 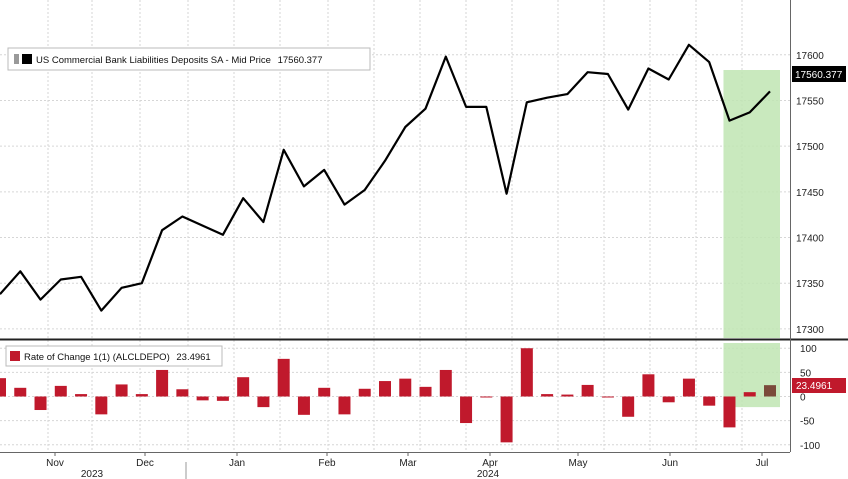 What do you see at coordinates (408, 463) in the screenshot?
I see `x-month-label: Mar` at bounding box center [408, 463].